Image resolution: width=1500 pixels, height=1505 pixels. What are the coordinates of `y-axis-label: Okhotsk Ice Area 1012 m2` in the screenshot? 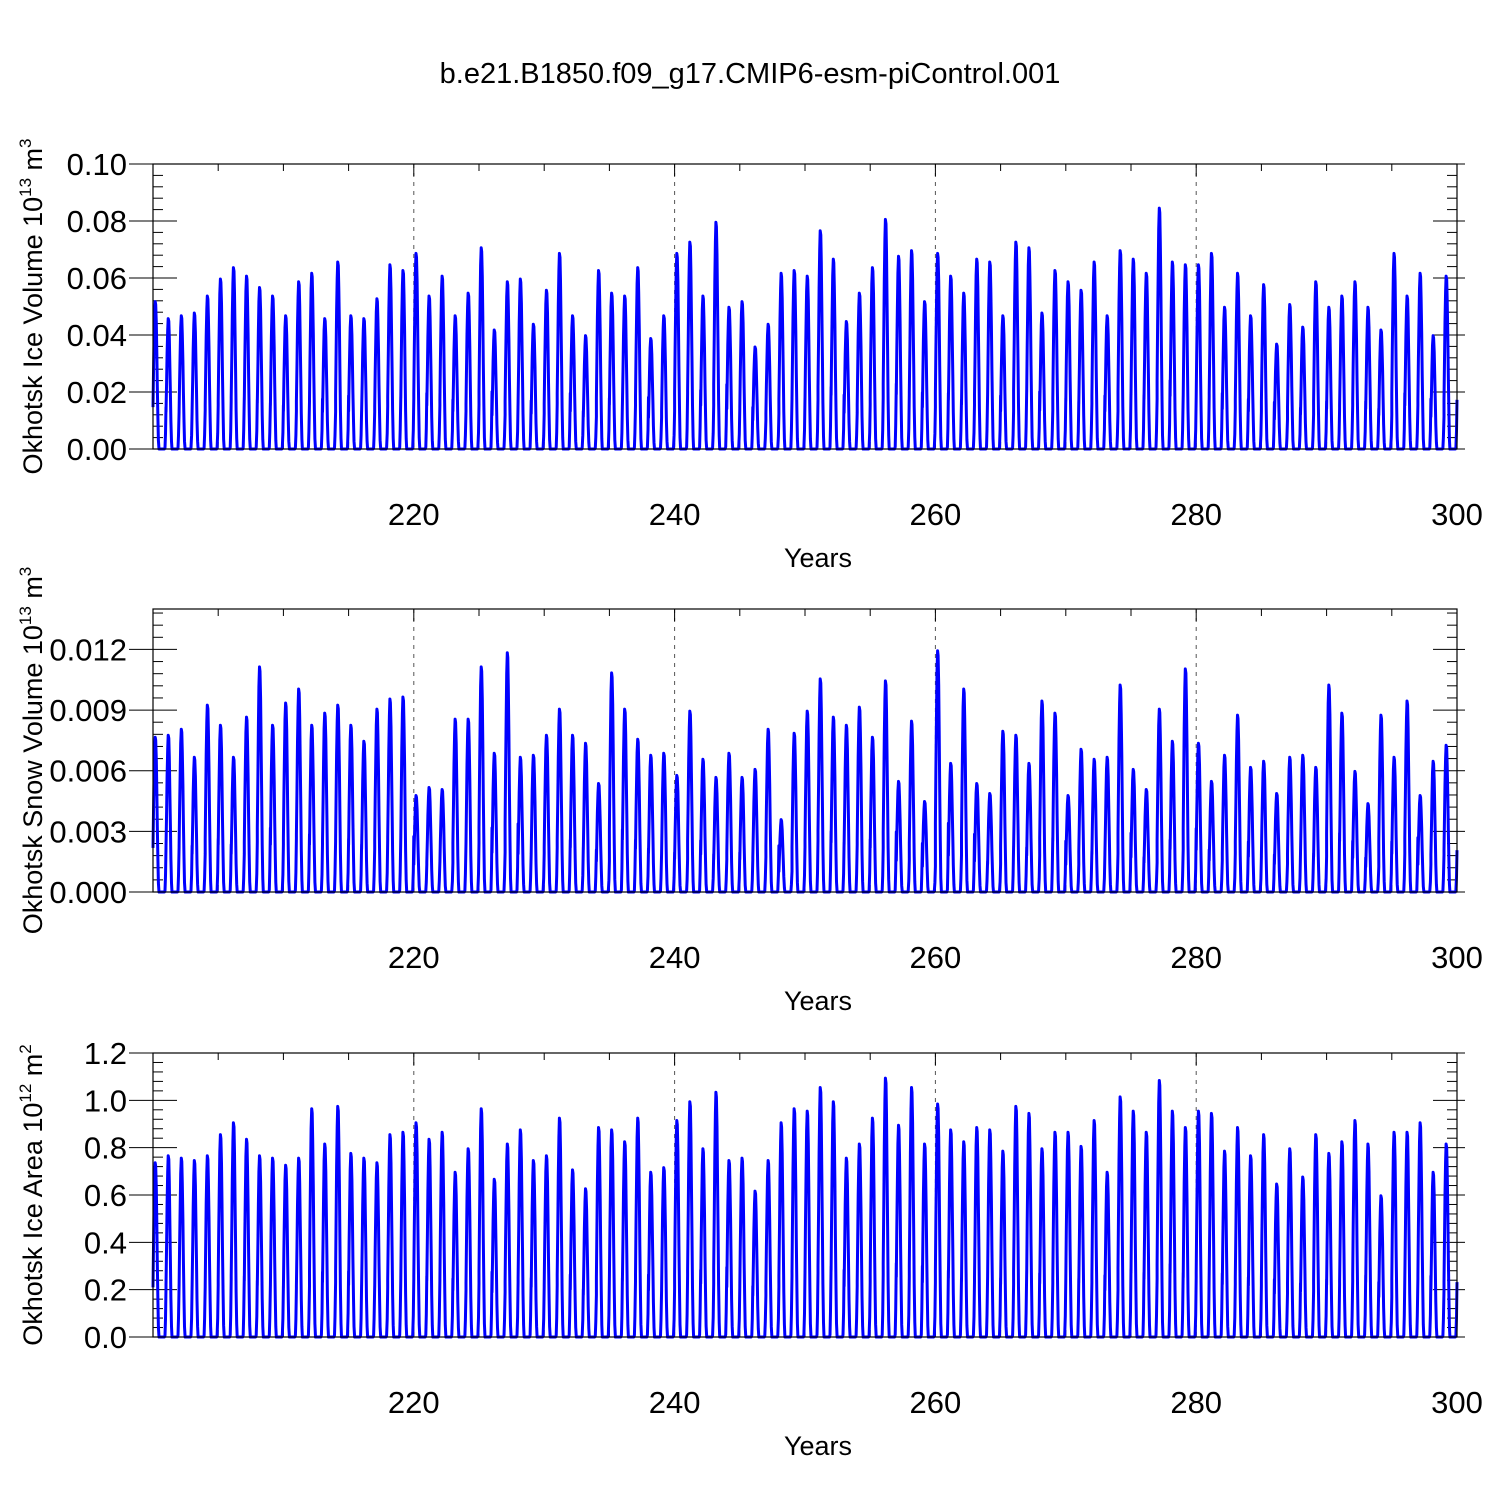 It's located at (32, 1195).